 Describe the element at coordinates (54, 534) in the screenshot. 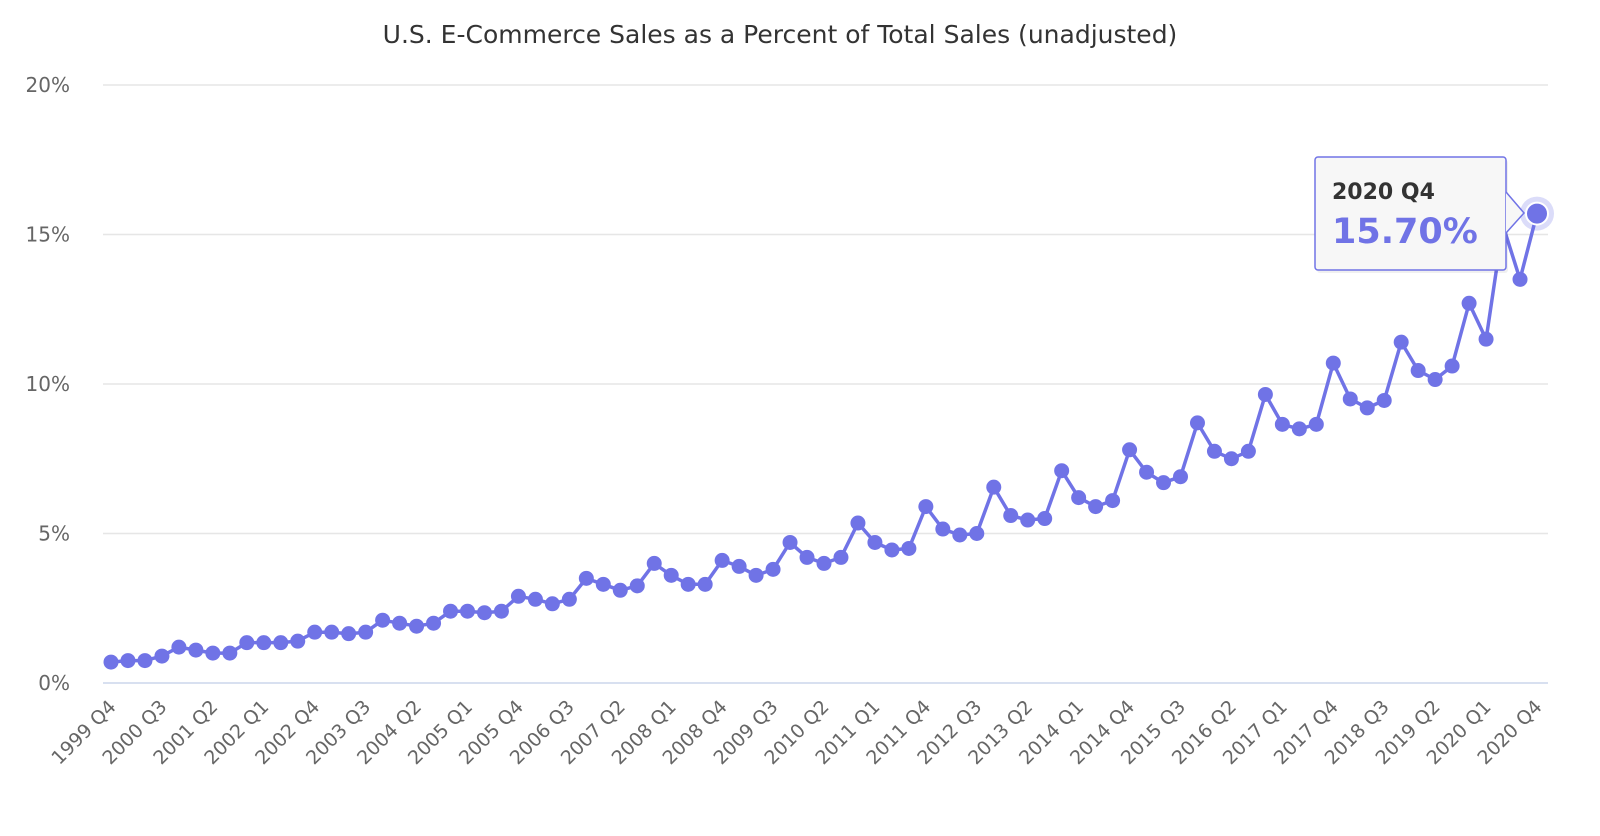

I see `y-tick-label: 5%` at that location.